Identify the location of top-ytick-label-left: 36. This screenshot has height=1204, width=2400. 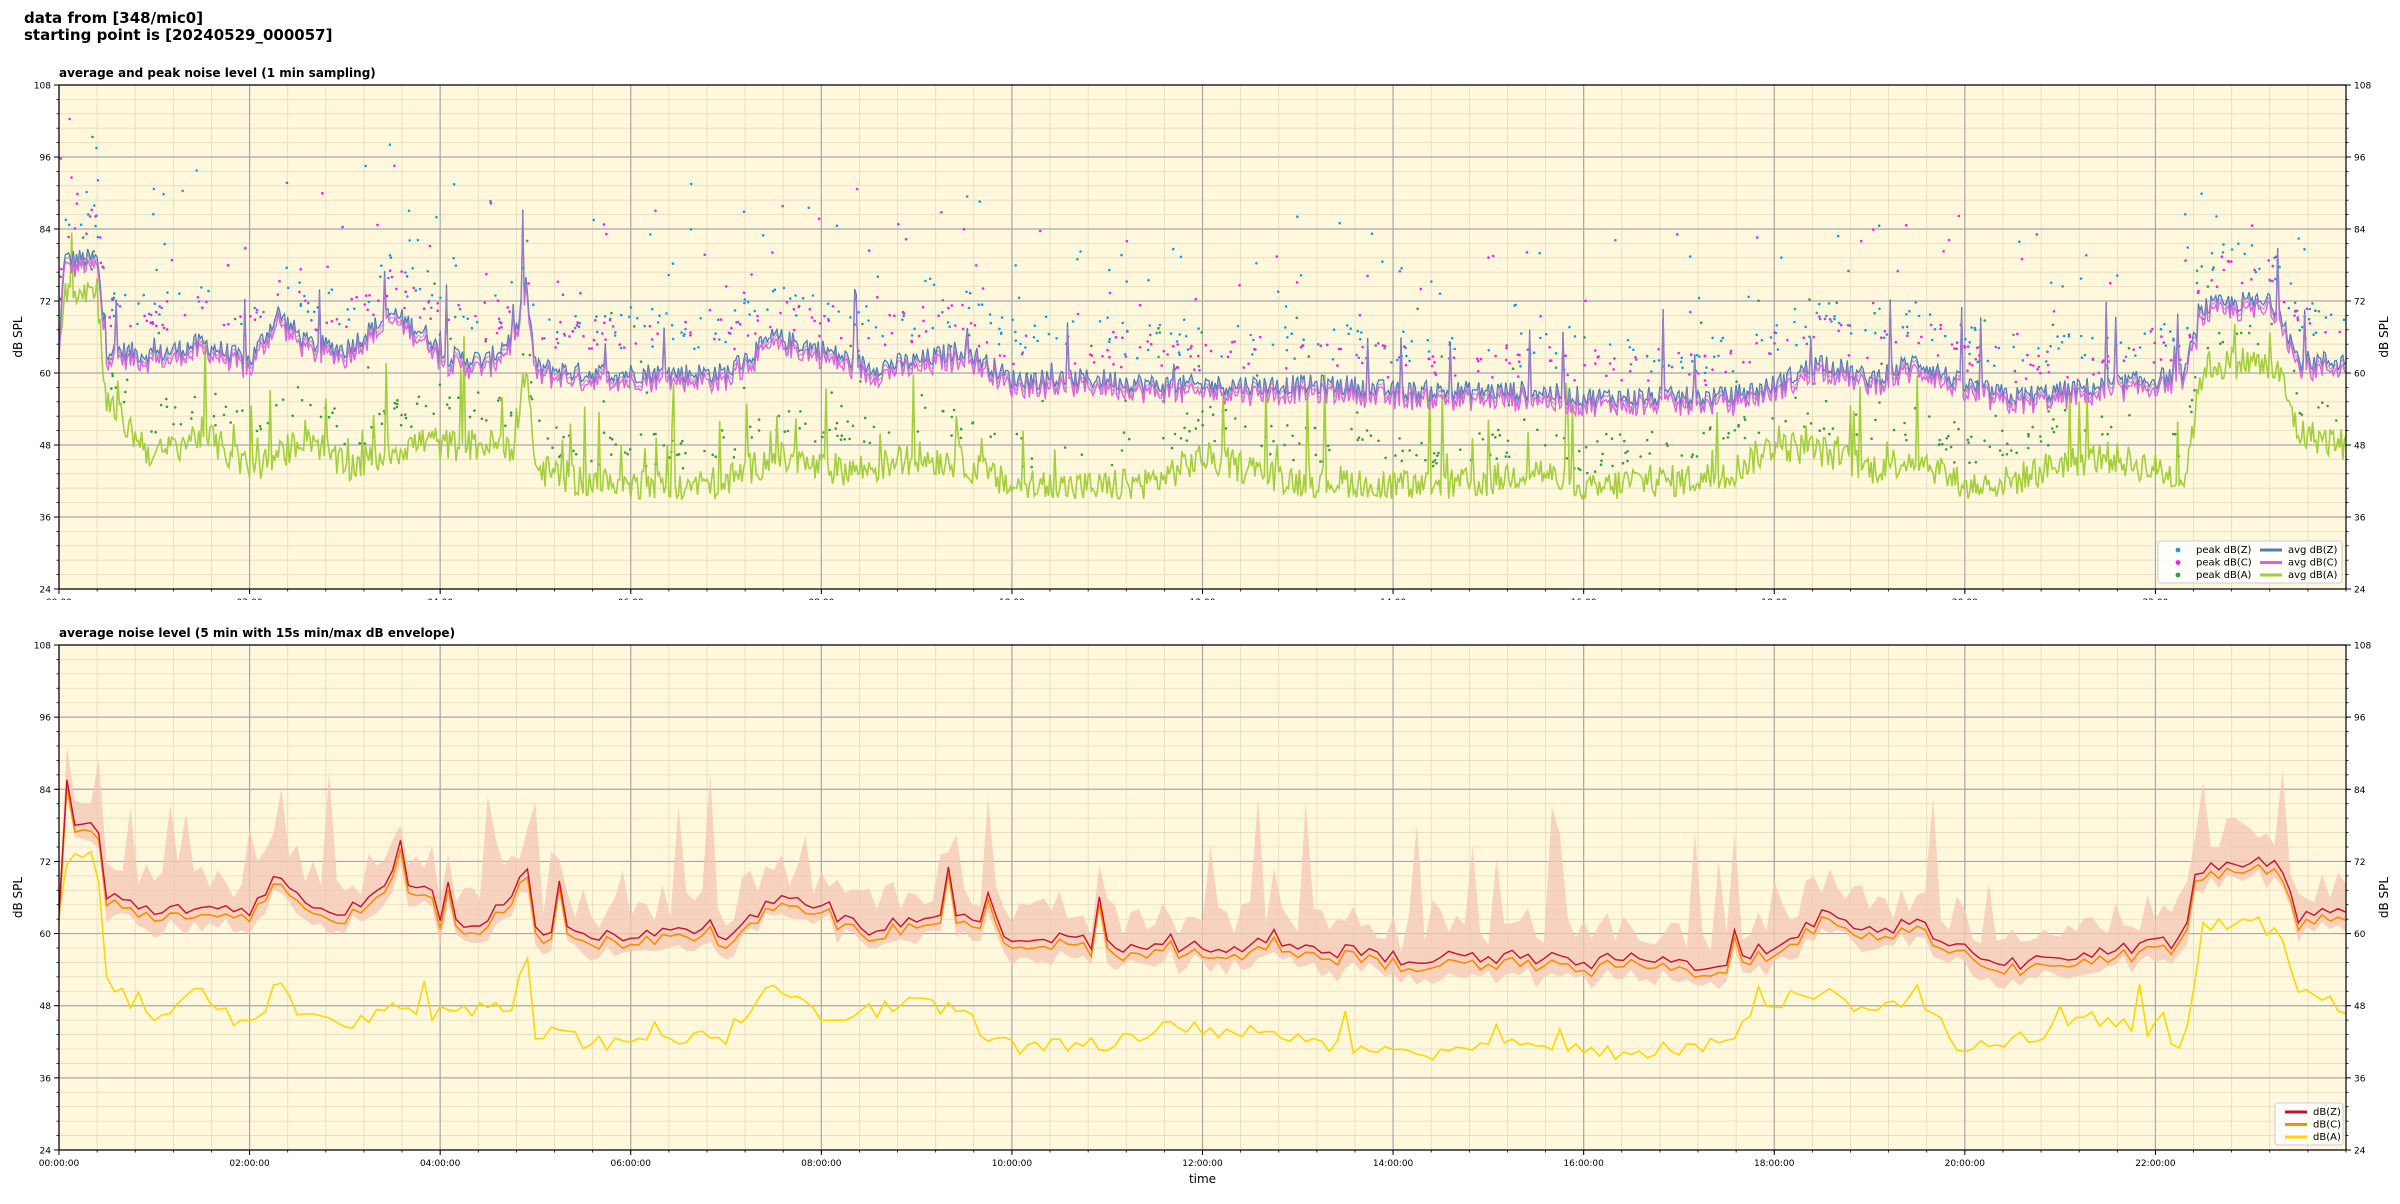
(46, 519).